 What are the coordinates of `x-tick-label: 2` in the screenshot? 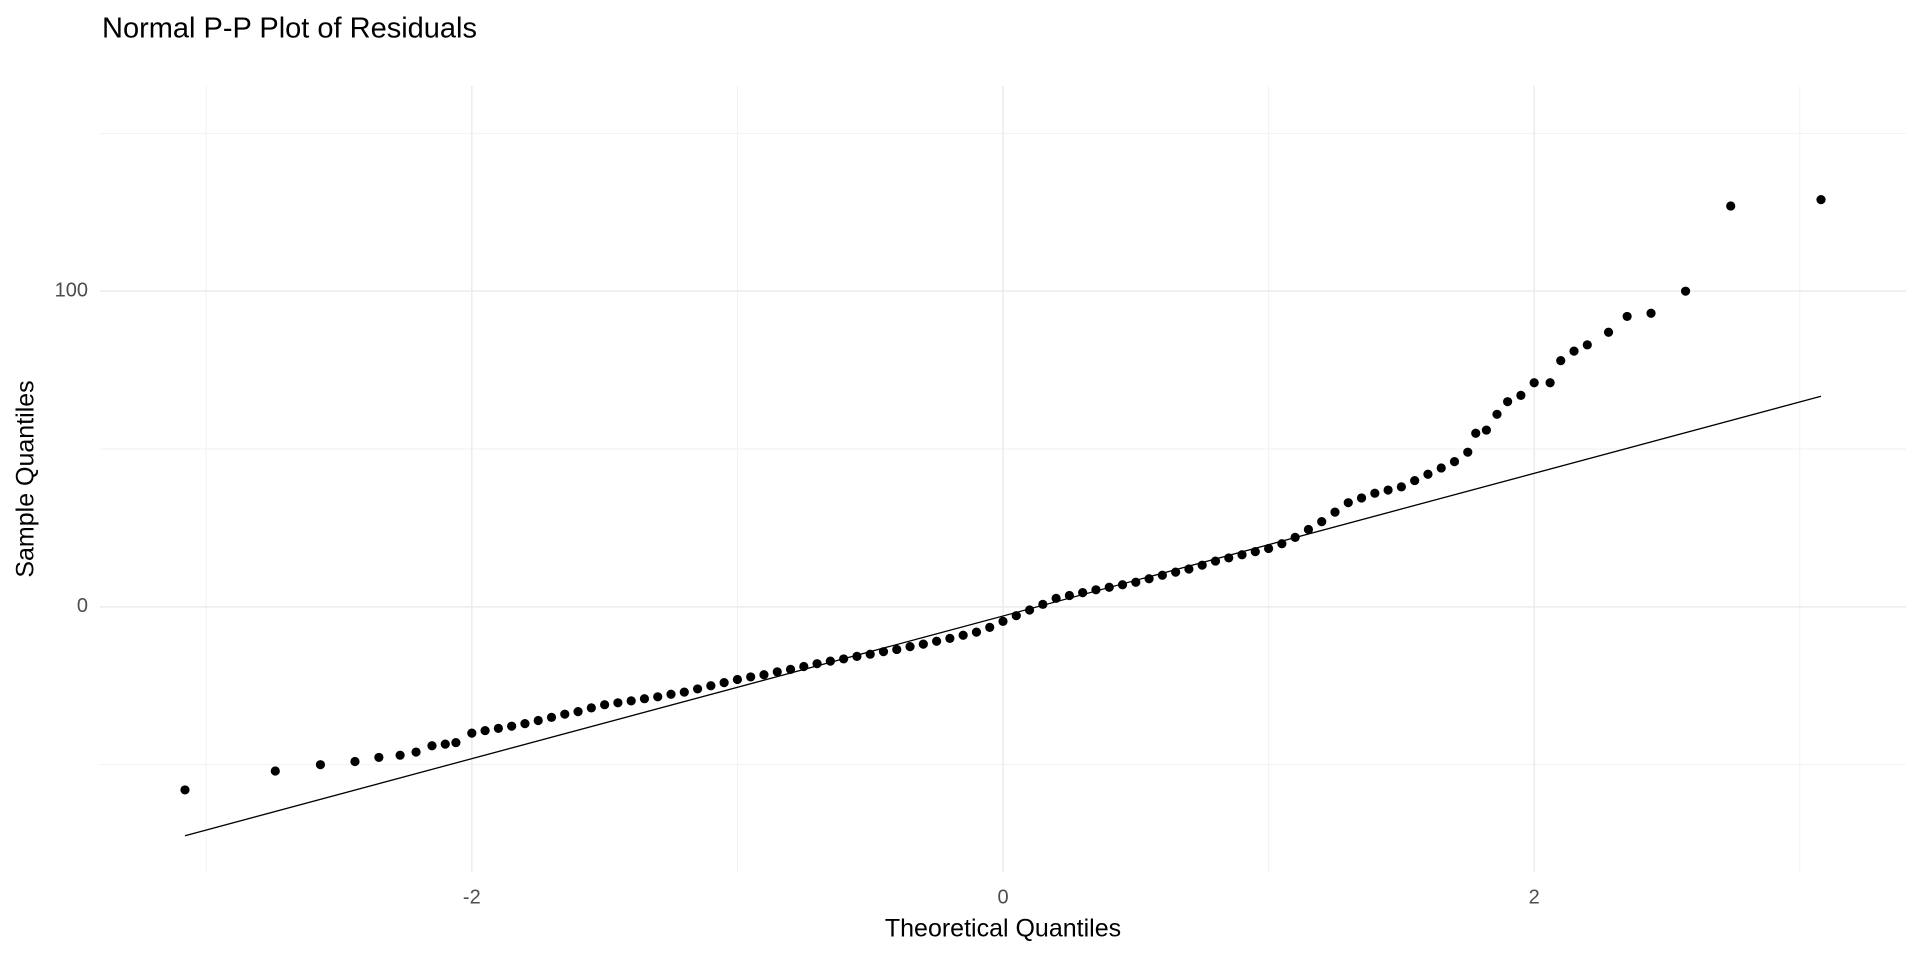 It's located at (1534, 897).